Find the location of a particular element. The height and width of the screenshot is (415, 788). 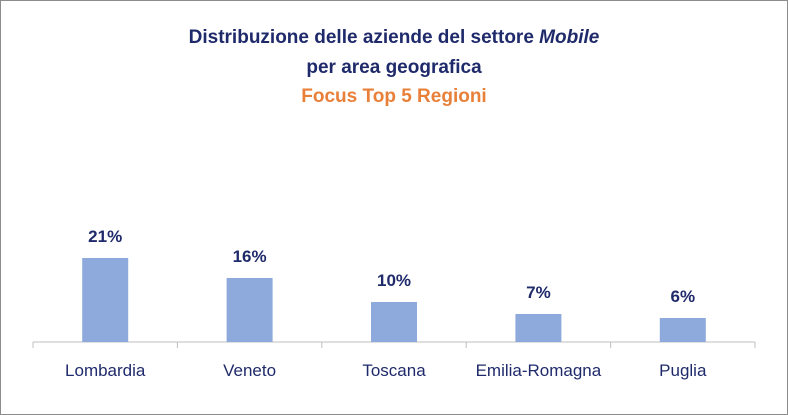

category-label: Puglia is located at coordinates (683, 370).